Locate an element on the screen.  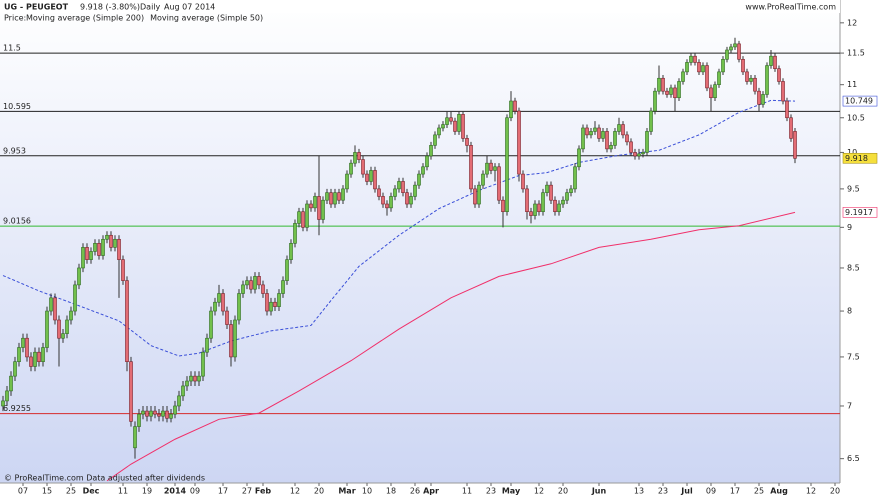
x-tick-label: 25 is located at coordinates (759, 491).